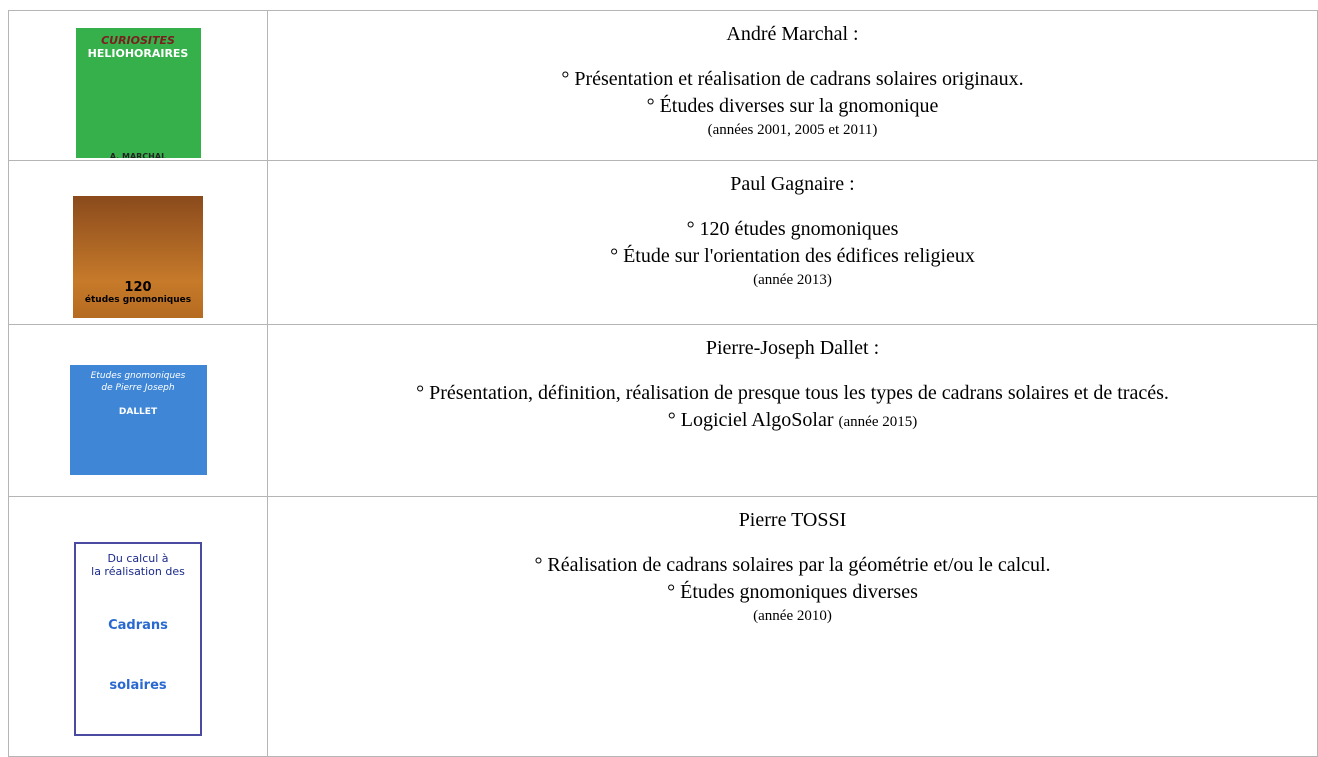 The height and width of the screenshot is (757, 1318). I want to click on cover-image: Etudes gnomoniques de Pierre Joseph DALLET, so click(138, 420).